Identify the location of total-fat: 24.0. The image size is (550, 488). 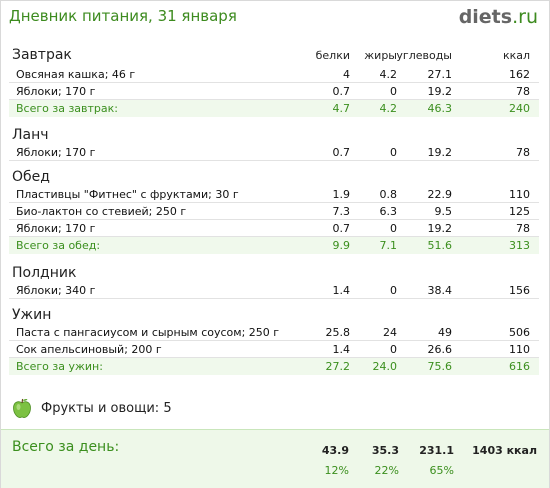
(385, 366).